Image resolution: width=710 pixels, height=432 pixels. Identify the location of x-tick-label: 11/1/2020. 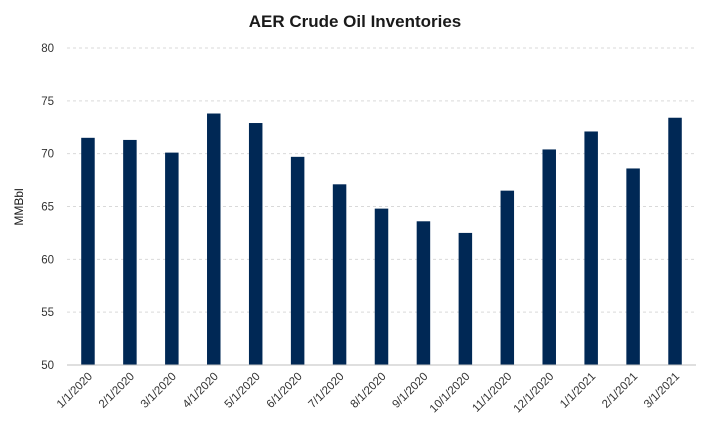
(492, 393).